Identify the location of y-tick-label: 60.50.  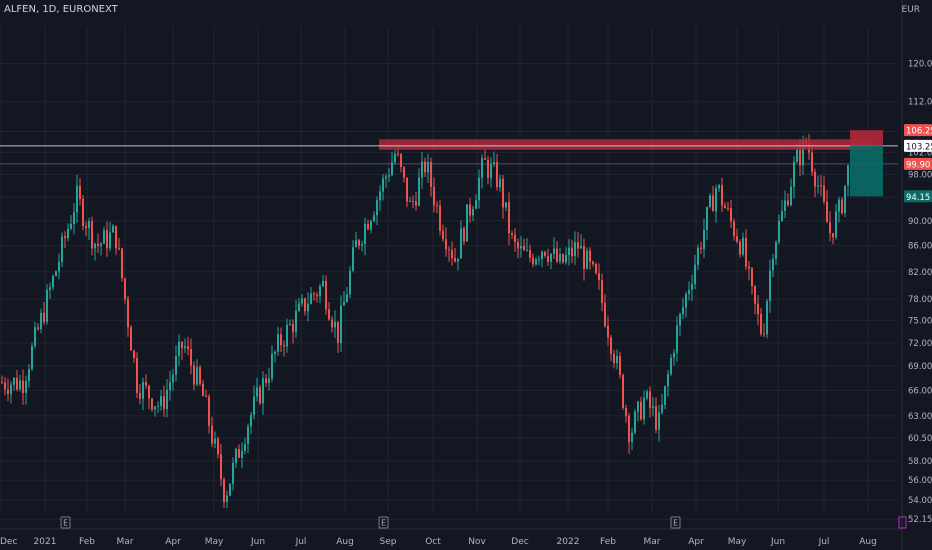
(920, 439).